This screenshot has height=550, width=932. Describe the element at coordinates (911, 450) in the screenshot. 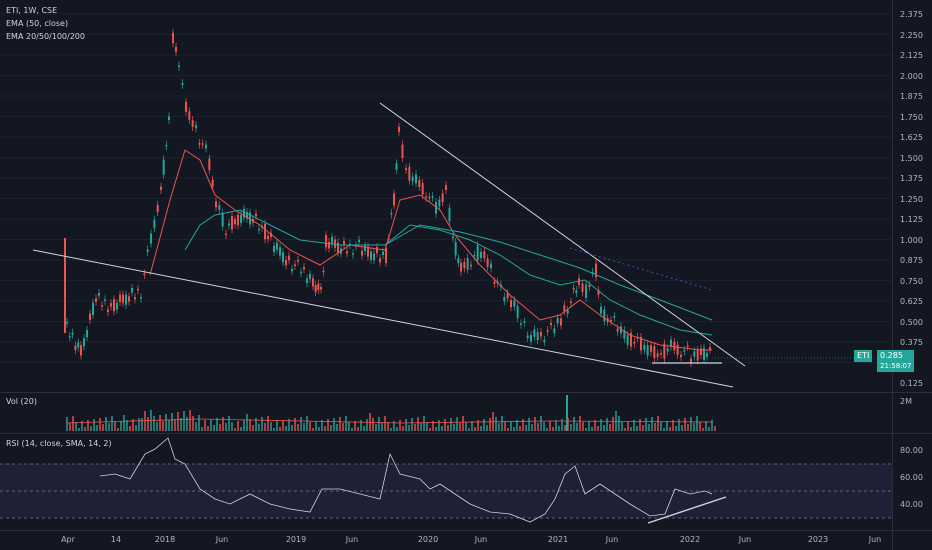

I see `rsi-tick-80: 80.00` at that location.